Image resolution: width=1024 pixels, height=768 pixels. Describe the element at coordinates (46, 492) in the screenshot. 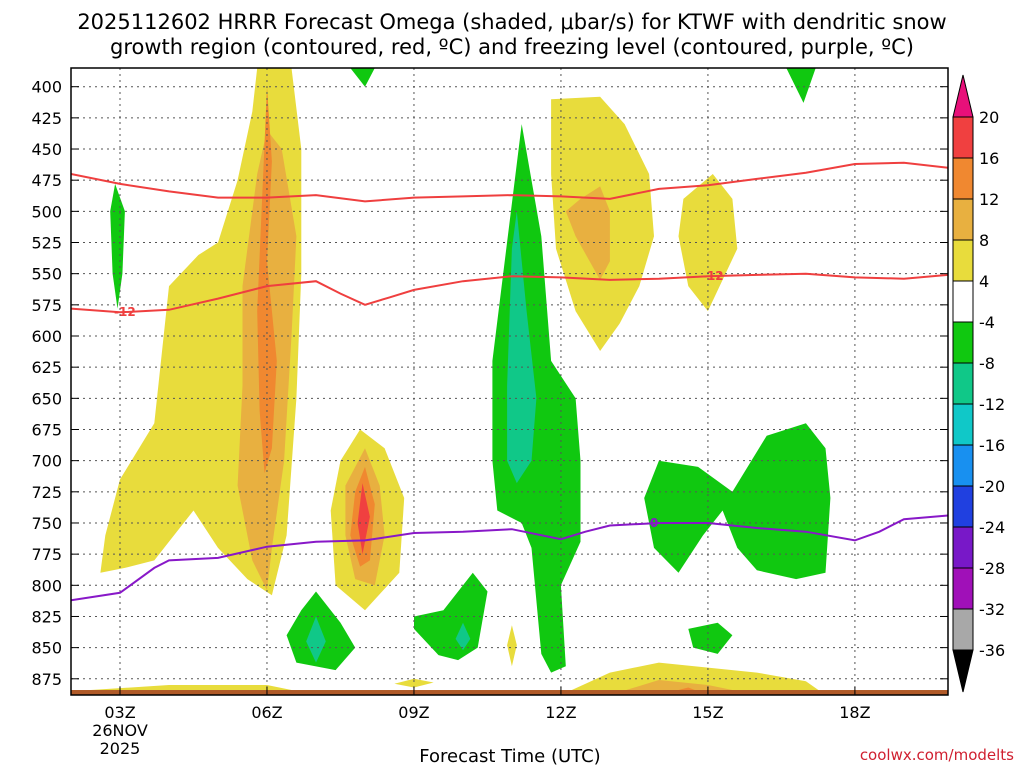

I see `y-tick-label-725: 725` at that location.